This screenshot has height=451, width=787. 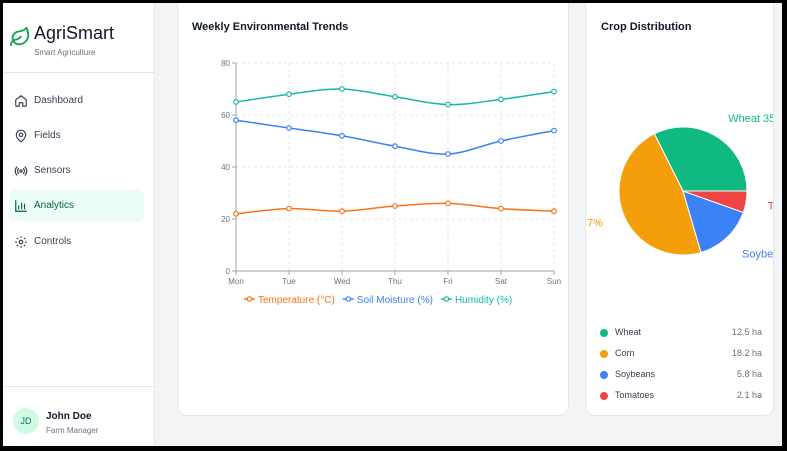 I want to click on legend-label-humidity: Humidity (%), so click(x=483, y=300).